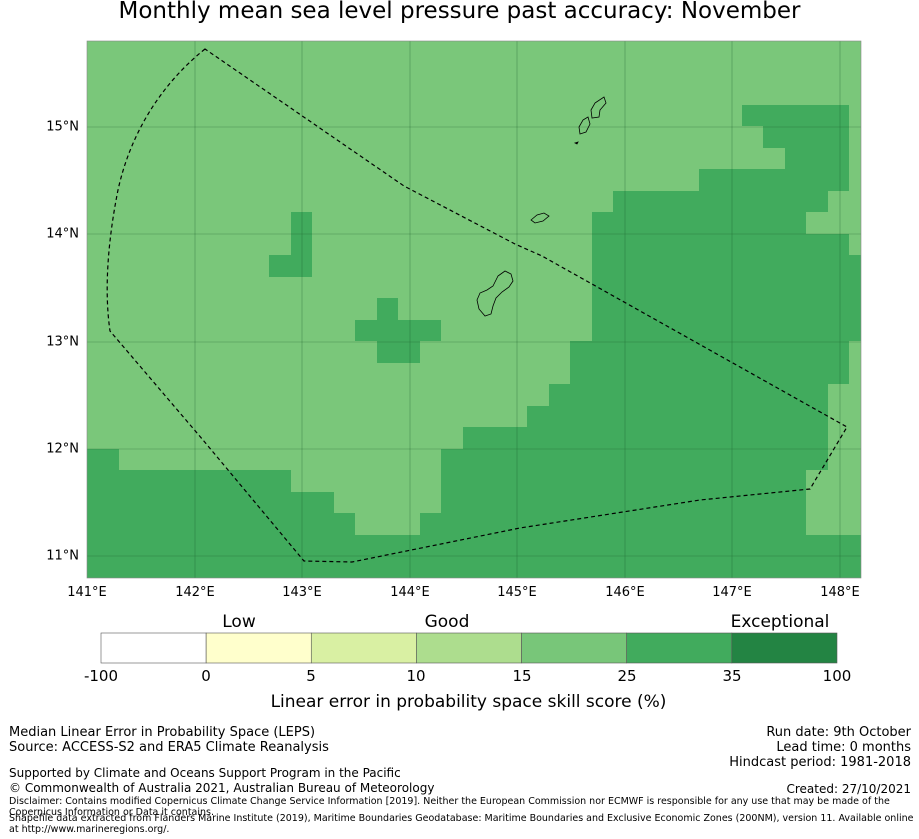 The width and height of the screenshot is (919, 839). I want to click on hindcast-period: Hindcast period: 1981-2018, so click(820, 762).